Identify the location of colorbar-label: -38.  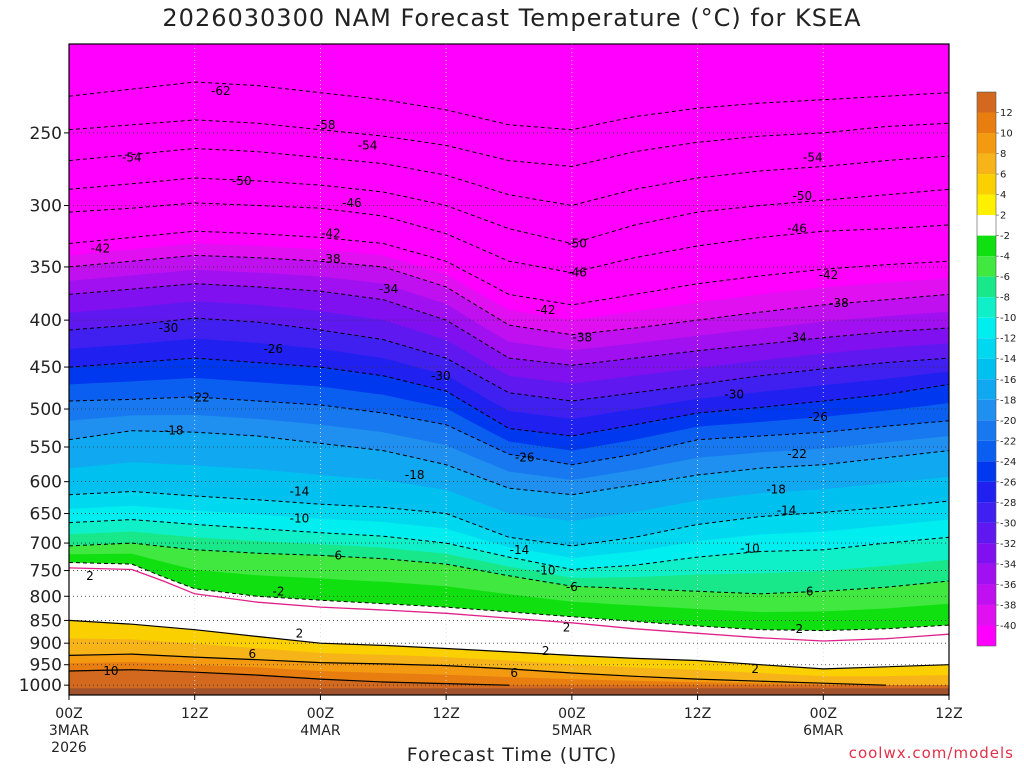
(1008, 605).